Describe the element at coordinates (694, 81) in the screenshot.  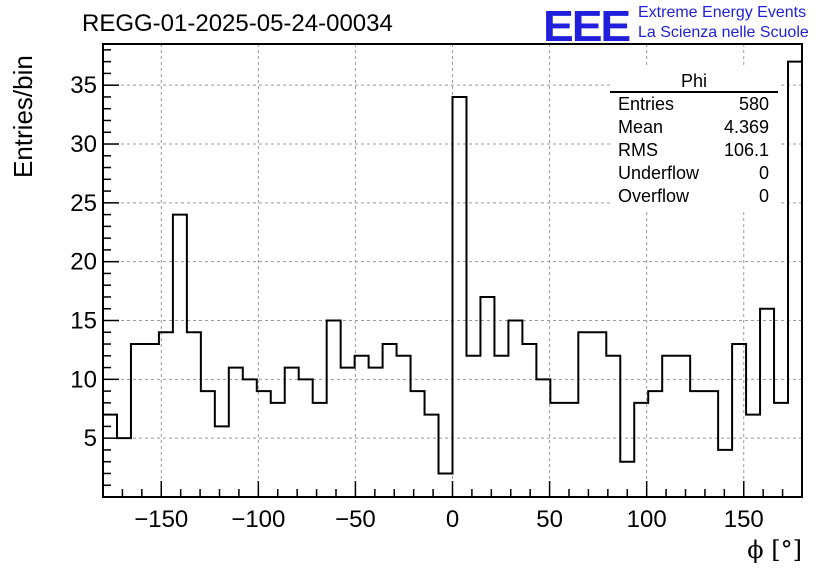
I see `stats-name: Phi` at that location.